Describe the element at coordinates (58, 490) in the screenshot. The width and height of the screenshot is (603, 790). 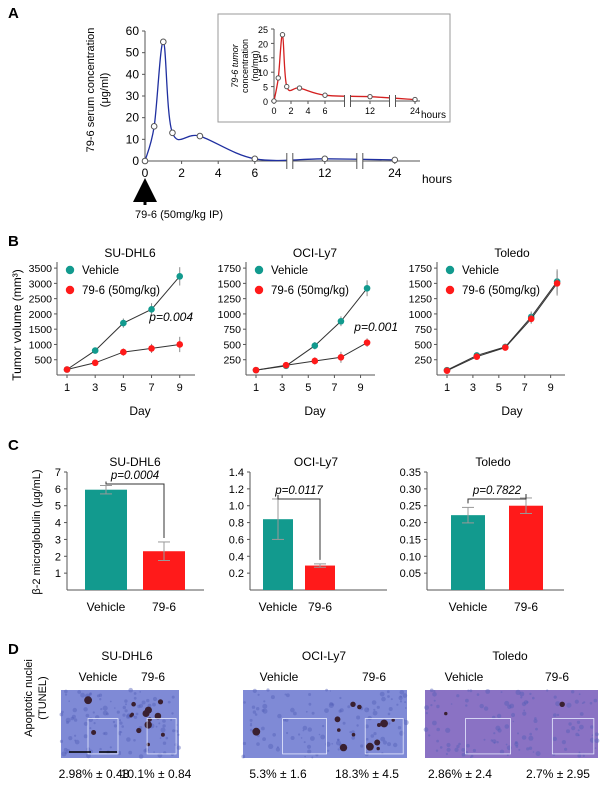
I see `b2m1-y-tick-label: 6` at that location.